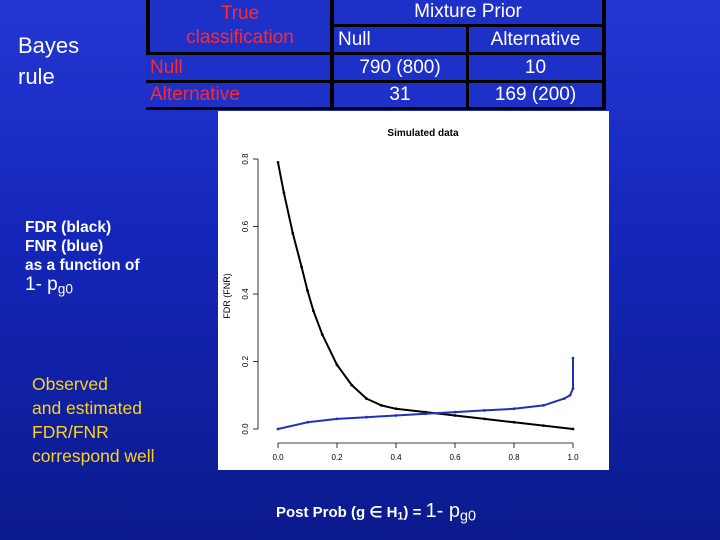 This screenshot has width=720, height=540. I want to click on row-alternative-label: Alternative, so click(238, 95).